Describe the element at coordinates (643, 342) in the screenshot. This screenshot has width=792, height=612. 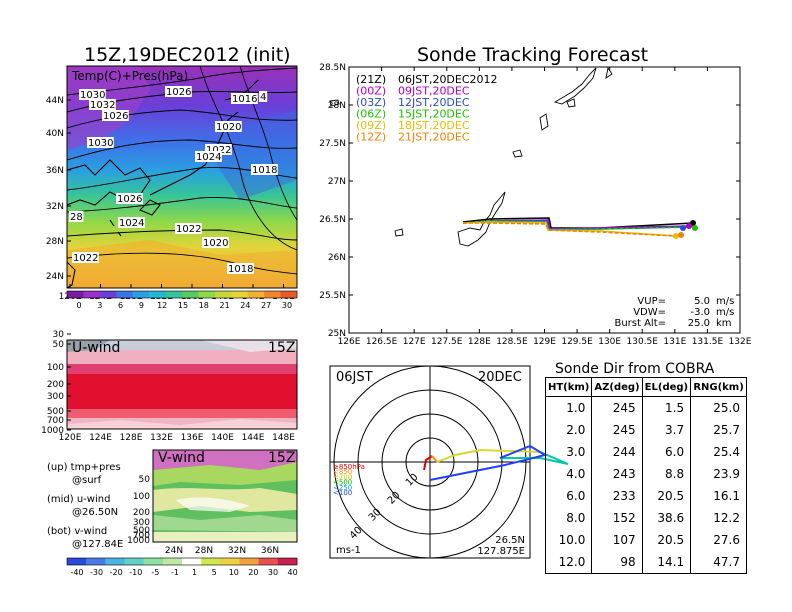
I see `track-xtick-label: 130.5E` at that location.